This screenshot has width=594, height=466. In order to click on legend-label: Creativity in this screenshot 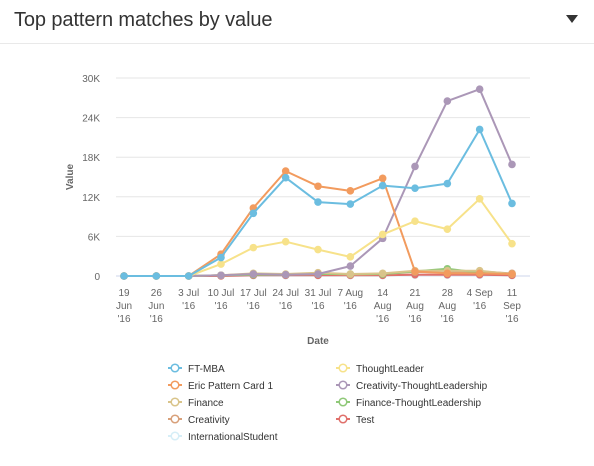, I will do `click(209, 420)`.